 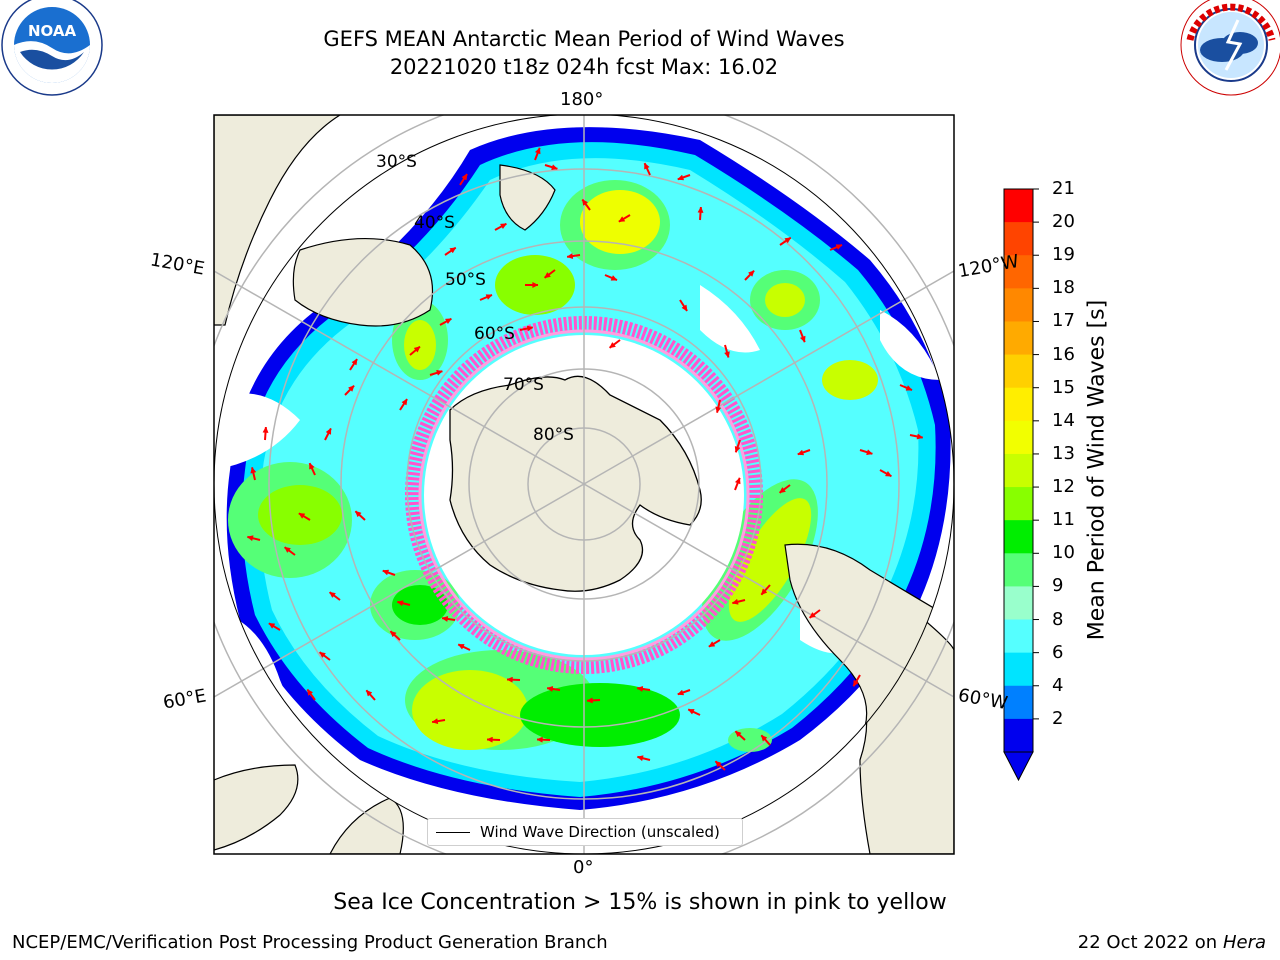 I want to click on lon-label-180: 180°, so click(x=582, y=99).